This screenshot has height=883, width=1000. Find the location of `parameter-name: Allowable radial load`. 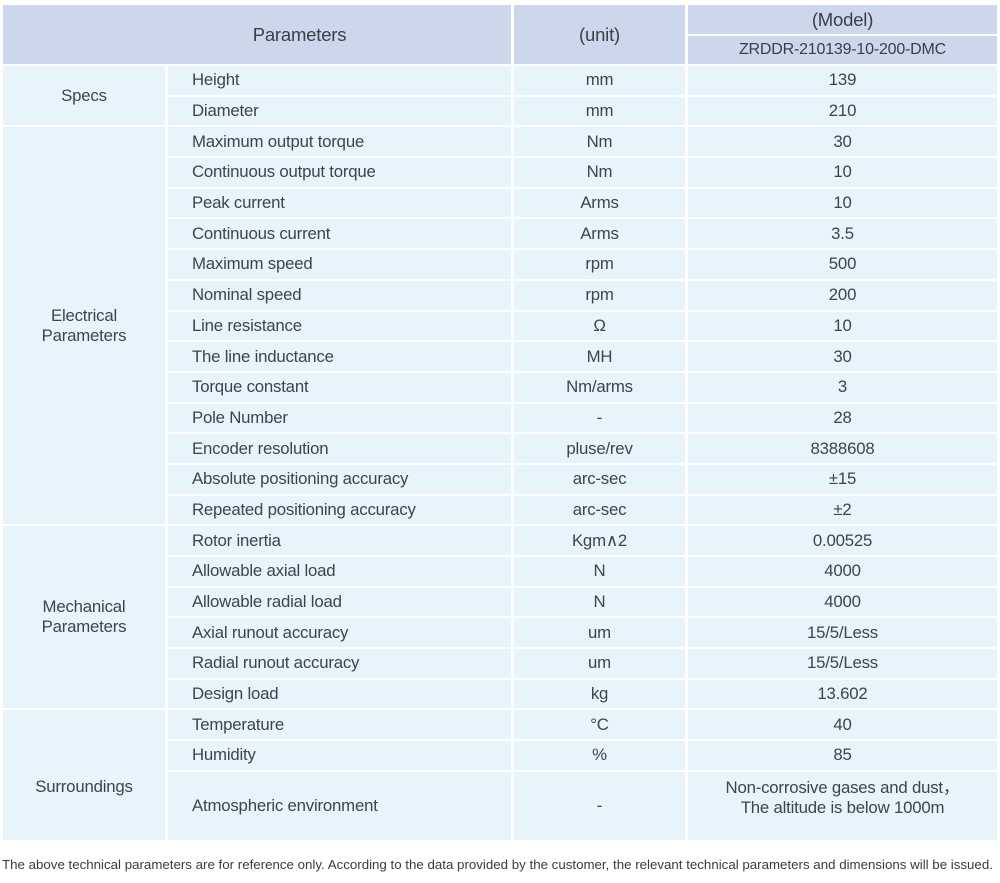

parameter-name: Allowable radial load is located at coordinates (339, 602).